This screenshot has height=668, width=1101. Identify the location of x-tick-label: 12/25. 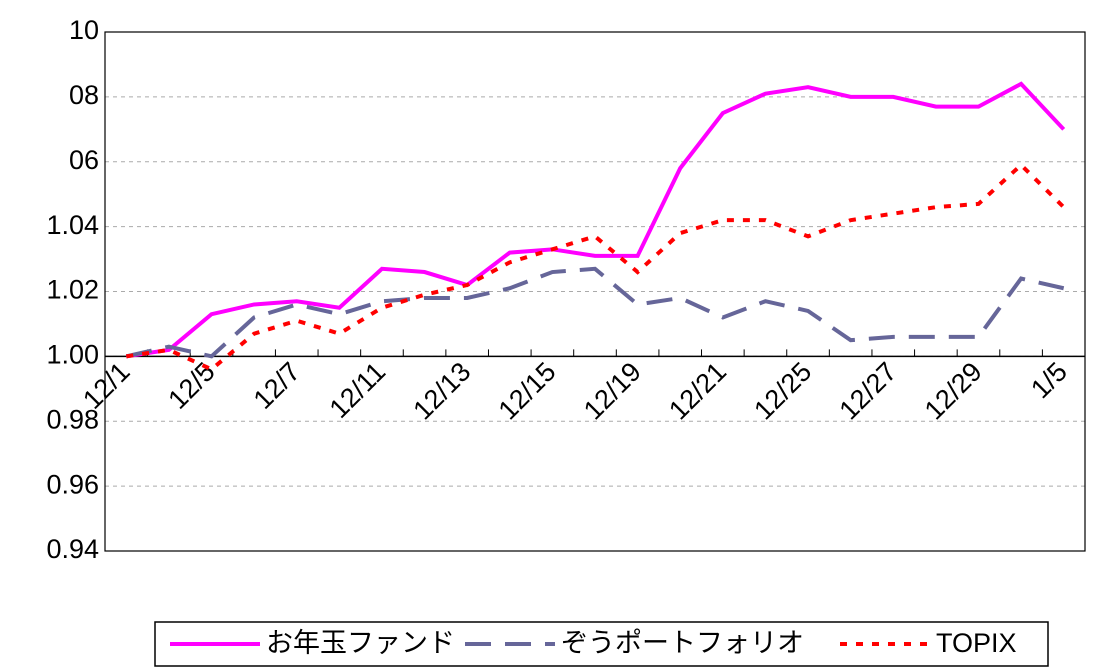
(782, 390).